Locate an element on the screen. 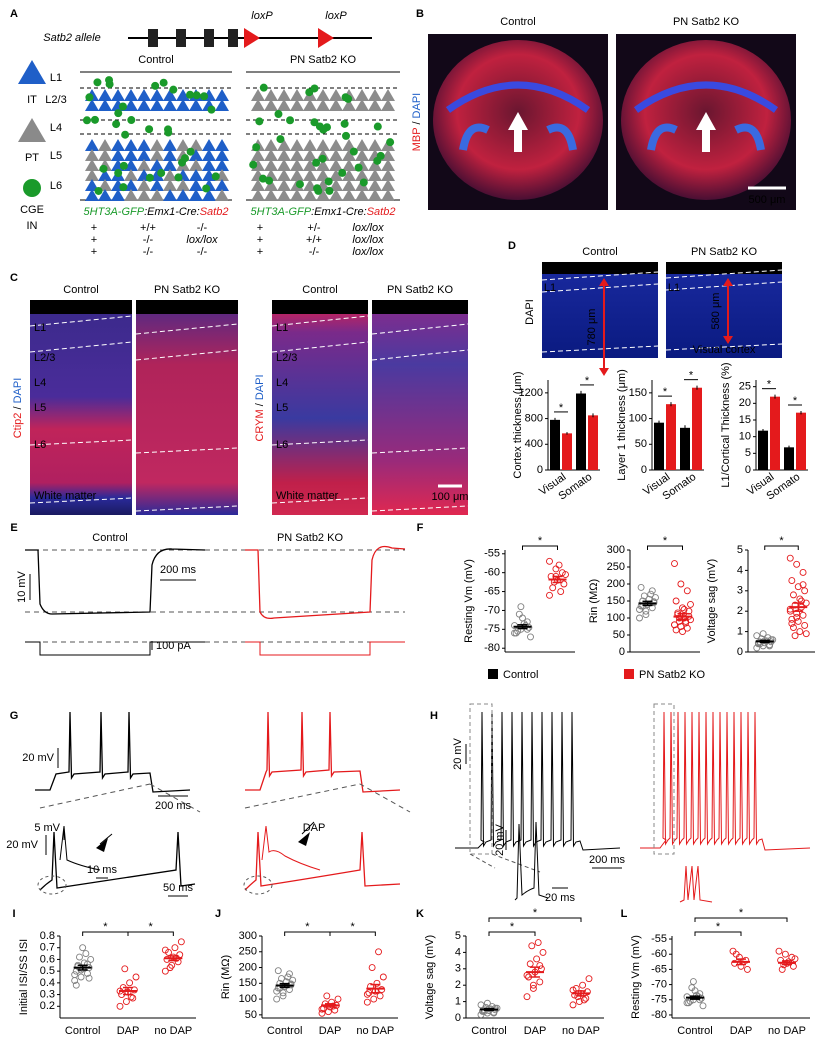  y-tick-label: 250 is located at coordinates (616, 567).